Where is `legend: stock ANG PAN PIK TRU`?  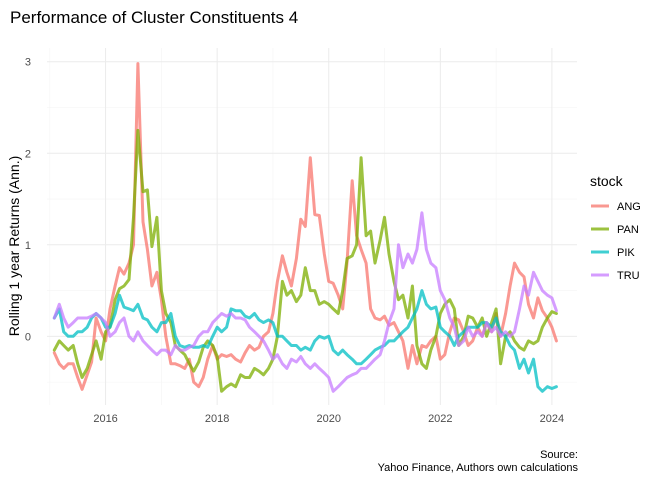
legend: stock ANG PAN PIK TRU is located at coordinates (615, 227).